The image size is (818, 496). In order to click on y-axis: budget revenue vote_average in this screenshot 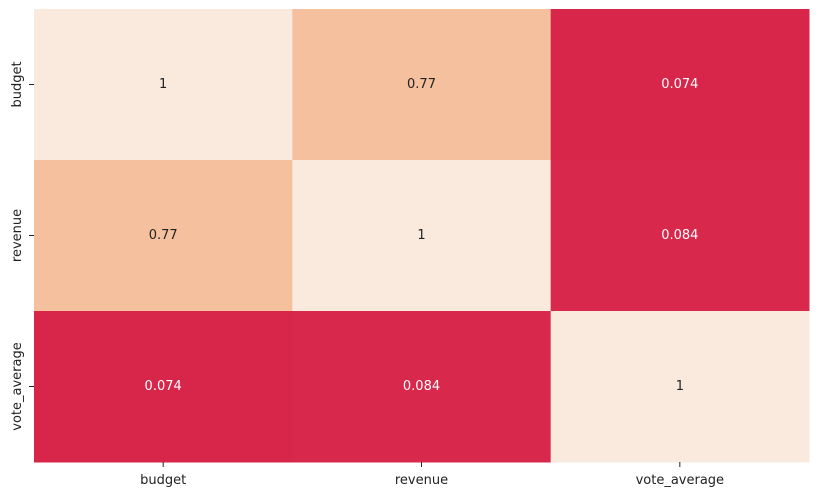, I will do `click(22, 246)`.